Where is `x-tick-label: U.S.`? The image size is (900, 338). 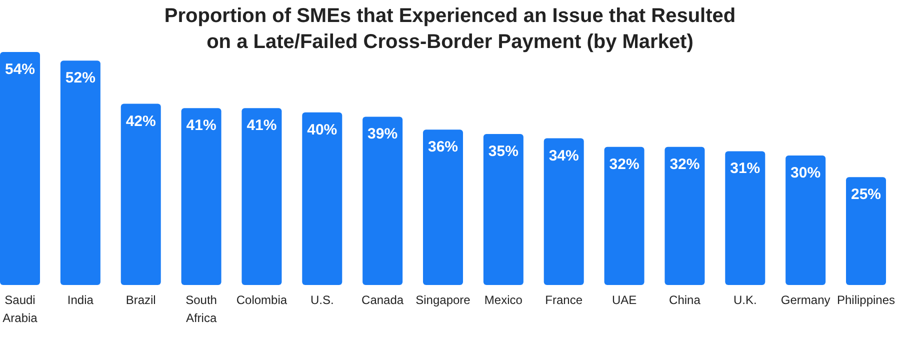 x-tick-label: U.S. is located at coordinates (322, 300).